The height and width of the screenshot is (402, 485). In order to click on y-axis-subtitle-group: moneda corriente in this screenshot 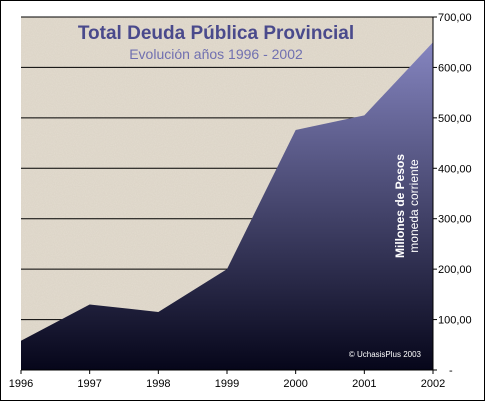, I will do `click(414, 206)`.